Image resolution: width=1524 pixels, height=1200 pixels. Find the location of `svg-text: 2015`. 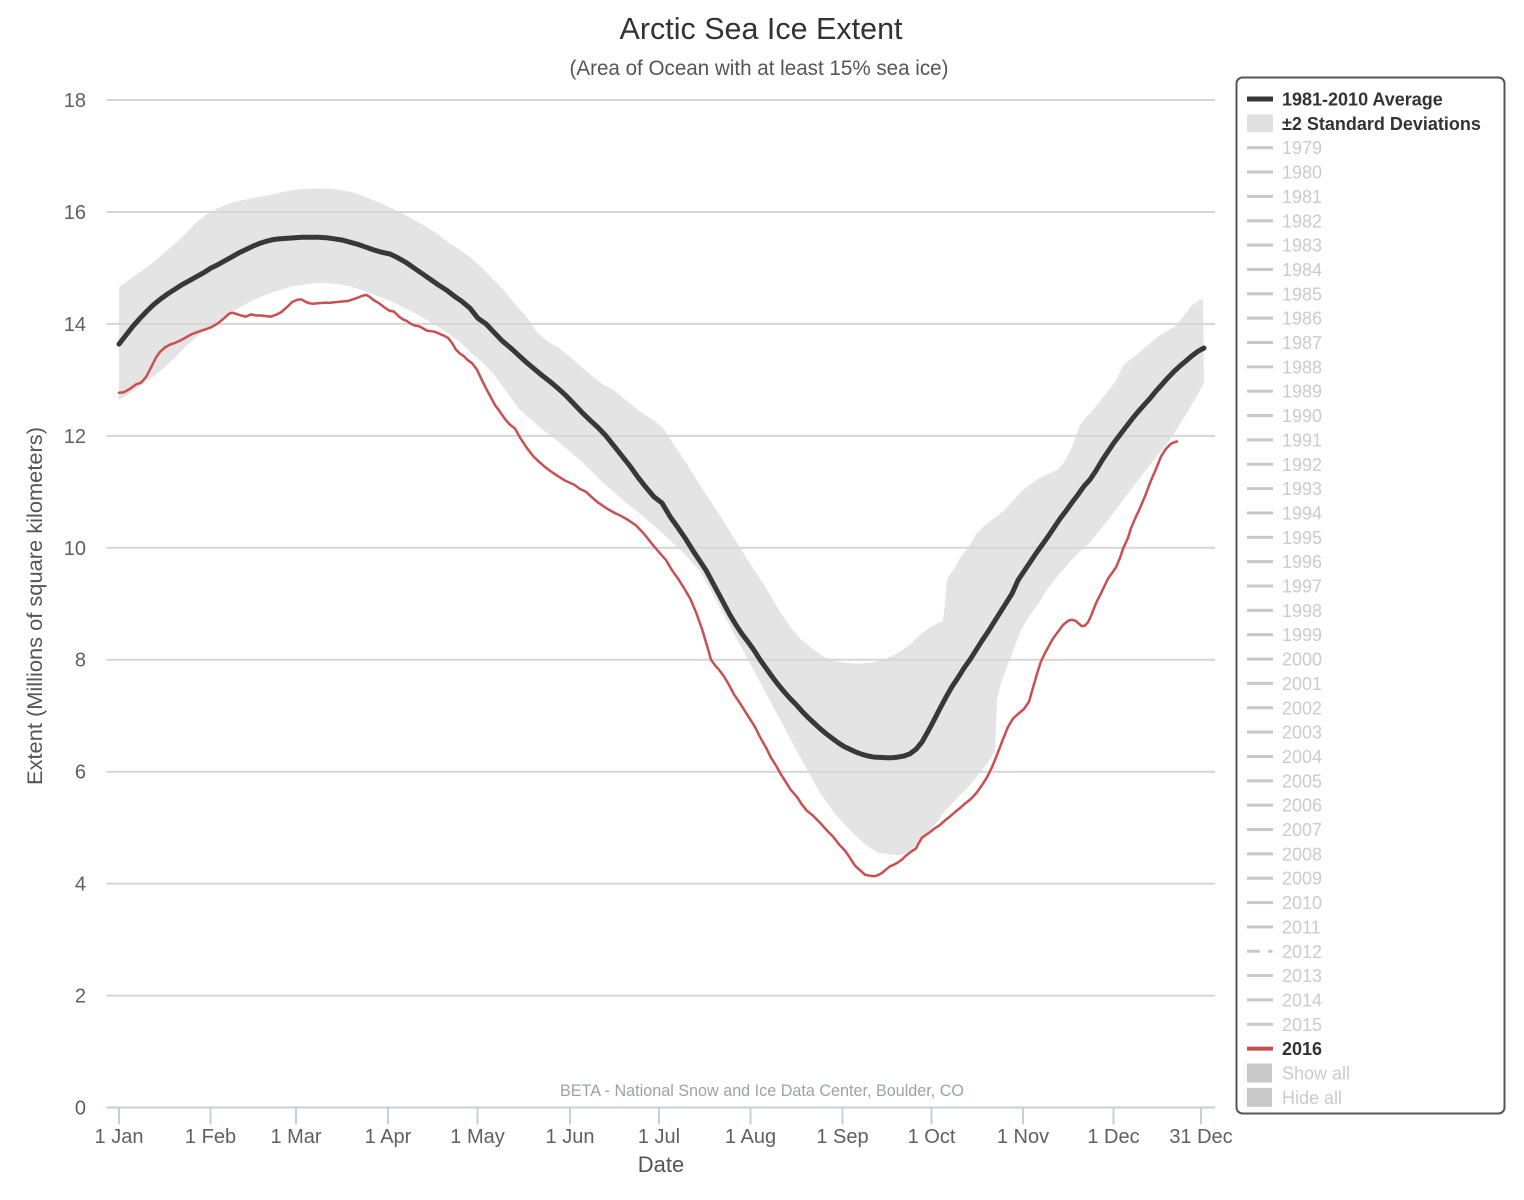

svg-text: 2015 is located at coordinates (1302, 1025).